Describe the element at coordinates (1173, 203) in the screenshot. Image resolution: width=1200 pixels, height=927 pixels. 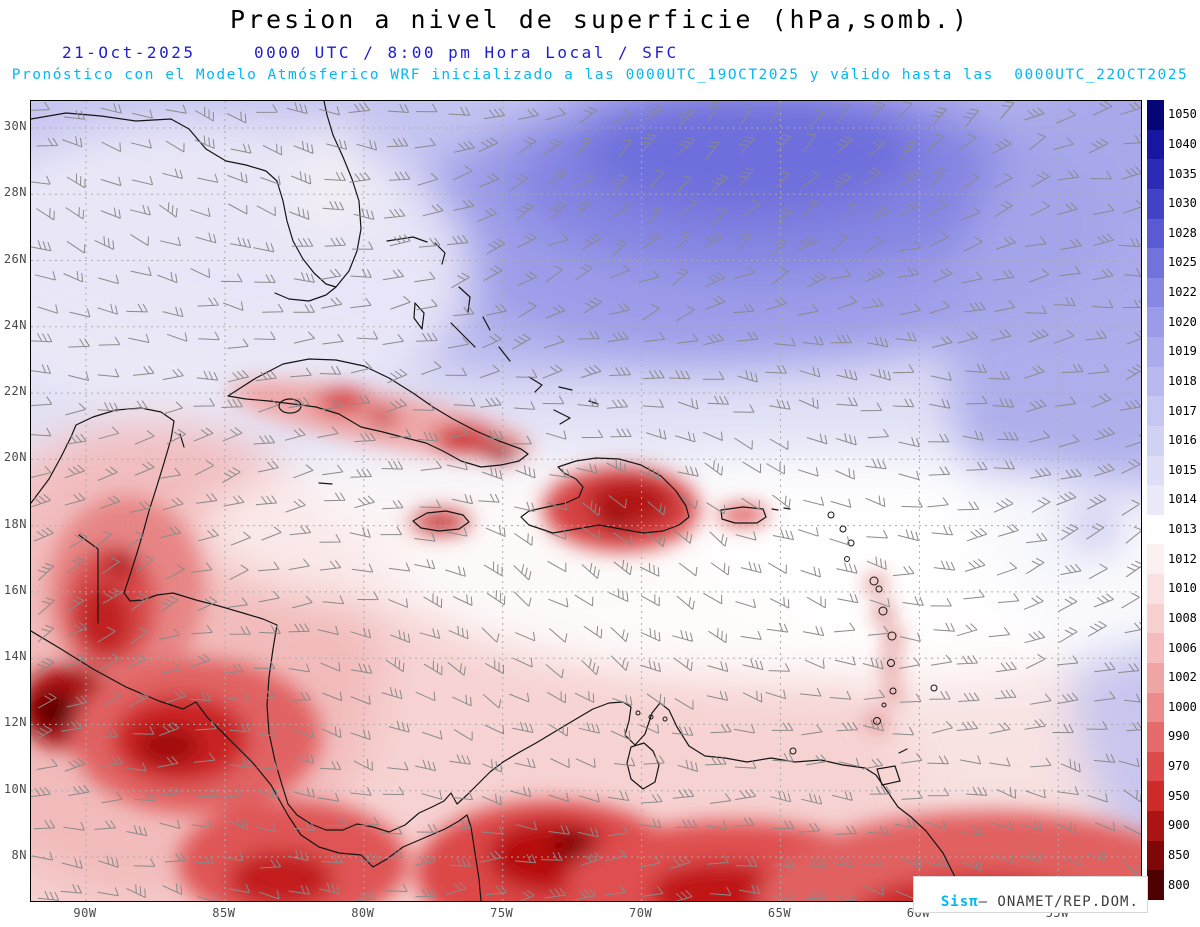
I see `colorbar-row: 1030` at that location.